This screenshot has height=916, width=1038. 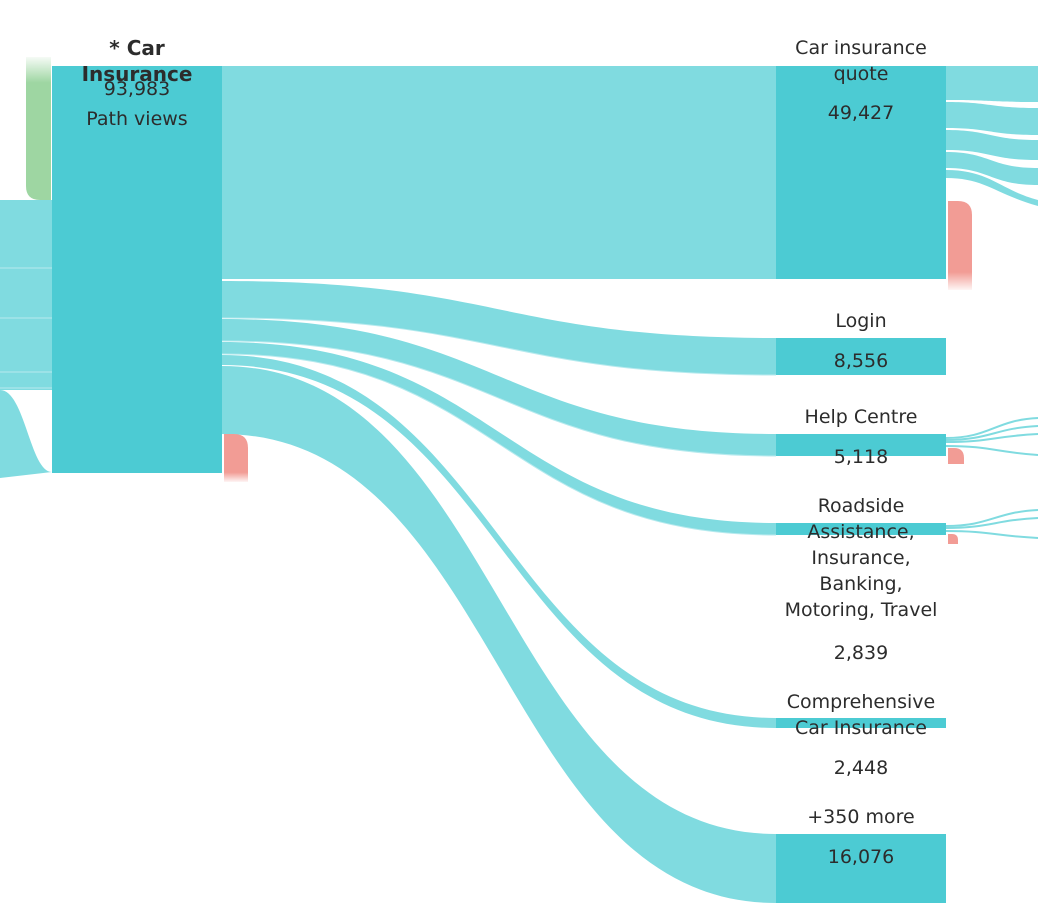 I want to click on node-bar-roadside, so click(x=861, y=529).